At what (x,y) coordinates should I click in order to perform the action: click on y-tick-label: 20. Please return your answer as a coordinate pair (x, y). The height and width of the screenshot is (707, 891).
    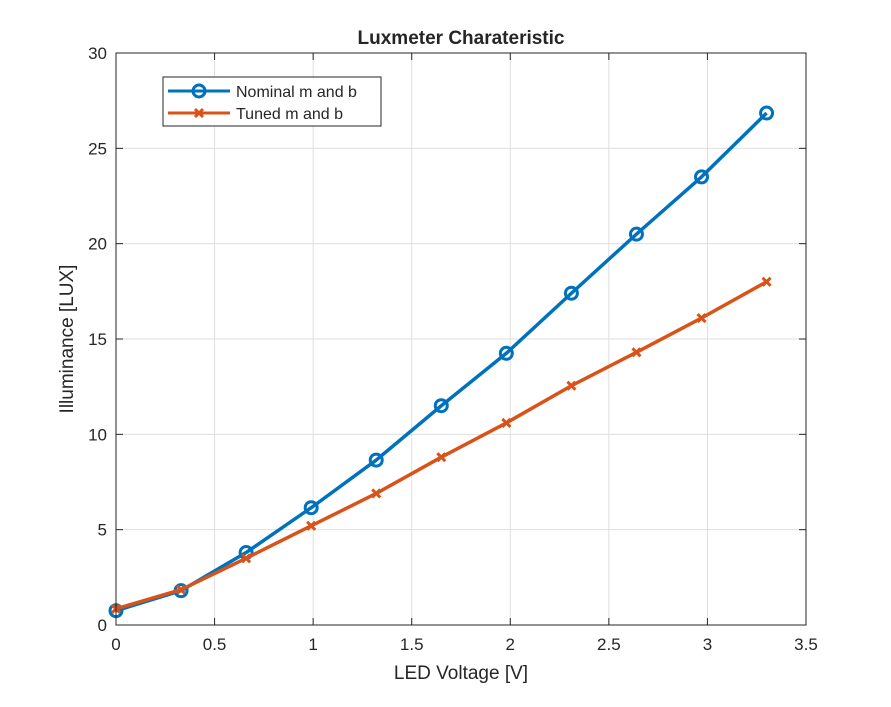
    Looking at the image, I should click on (97, 244).